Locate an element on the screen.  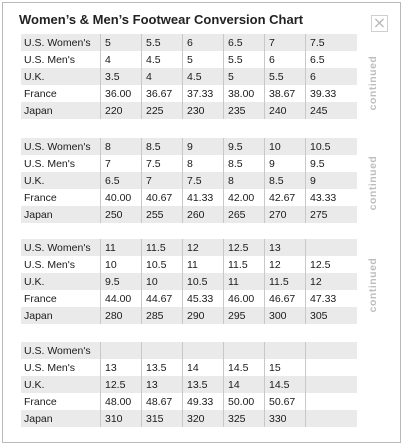
size-cell: 45.33 is located at coordinates (203, 298).